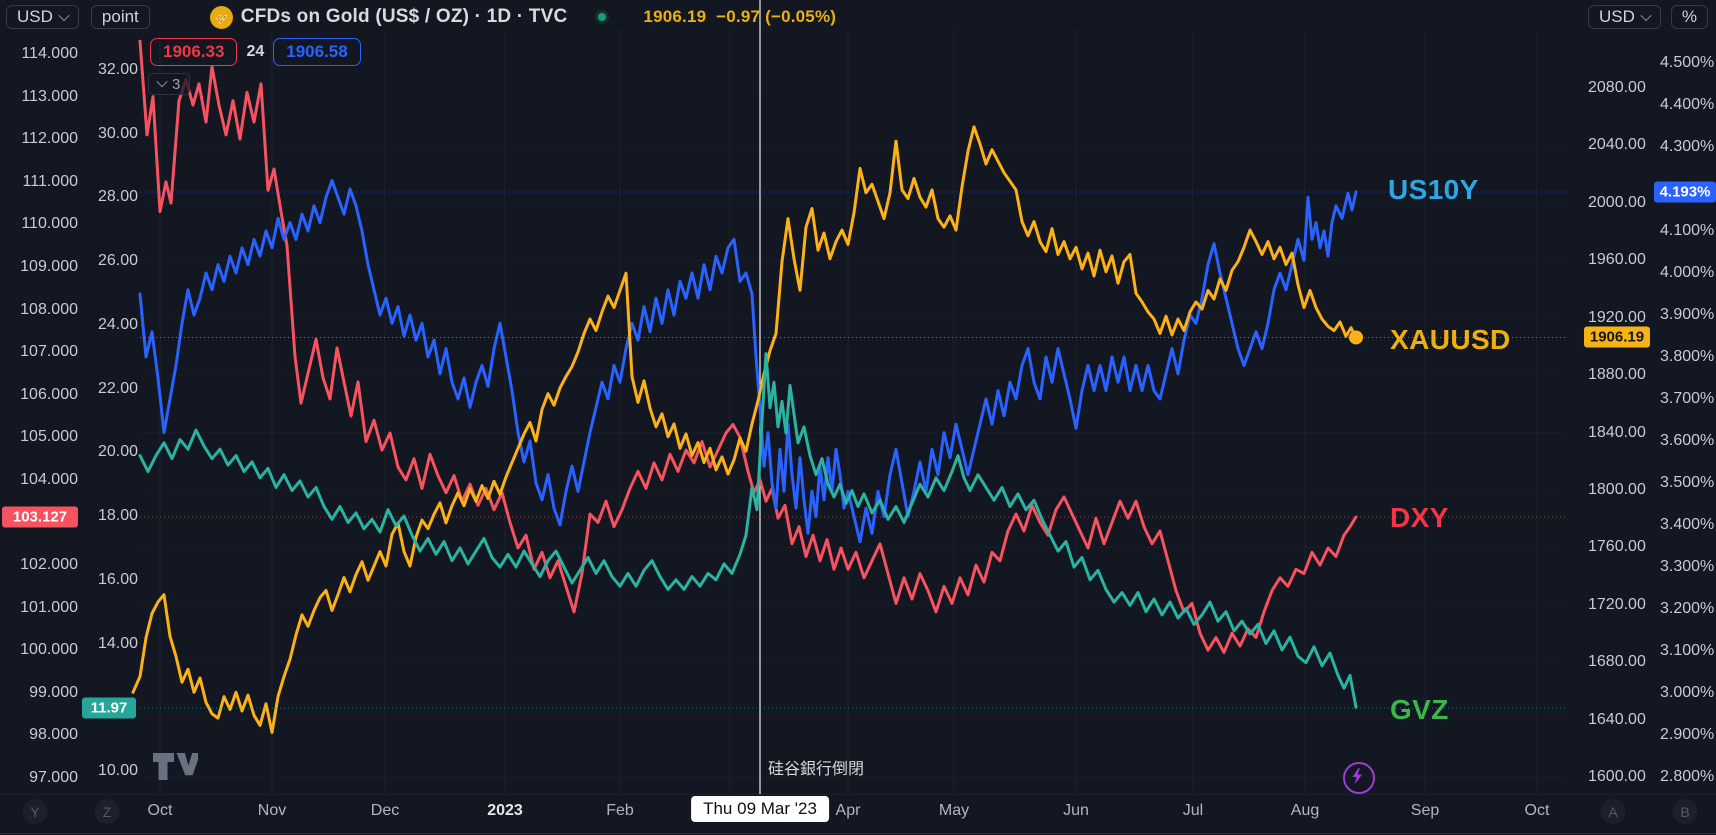 This screenshot has width=1716, height=835. What do you see at coordinates (1076, 810) in the screenshot?
I see `time-tick-label: Jun` at bounding box center [1076, 810].